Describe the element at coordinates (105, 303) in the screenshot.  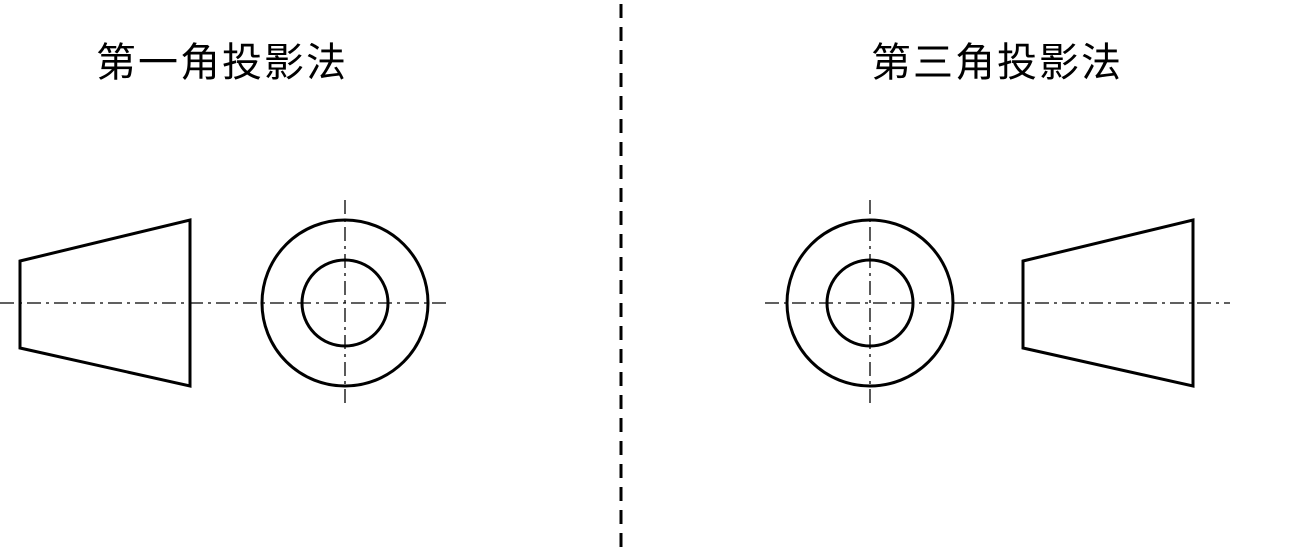
I see `first-angle-cone-side-view` at that location.